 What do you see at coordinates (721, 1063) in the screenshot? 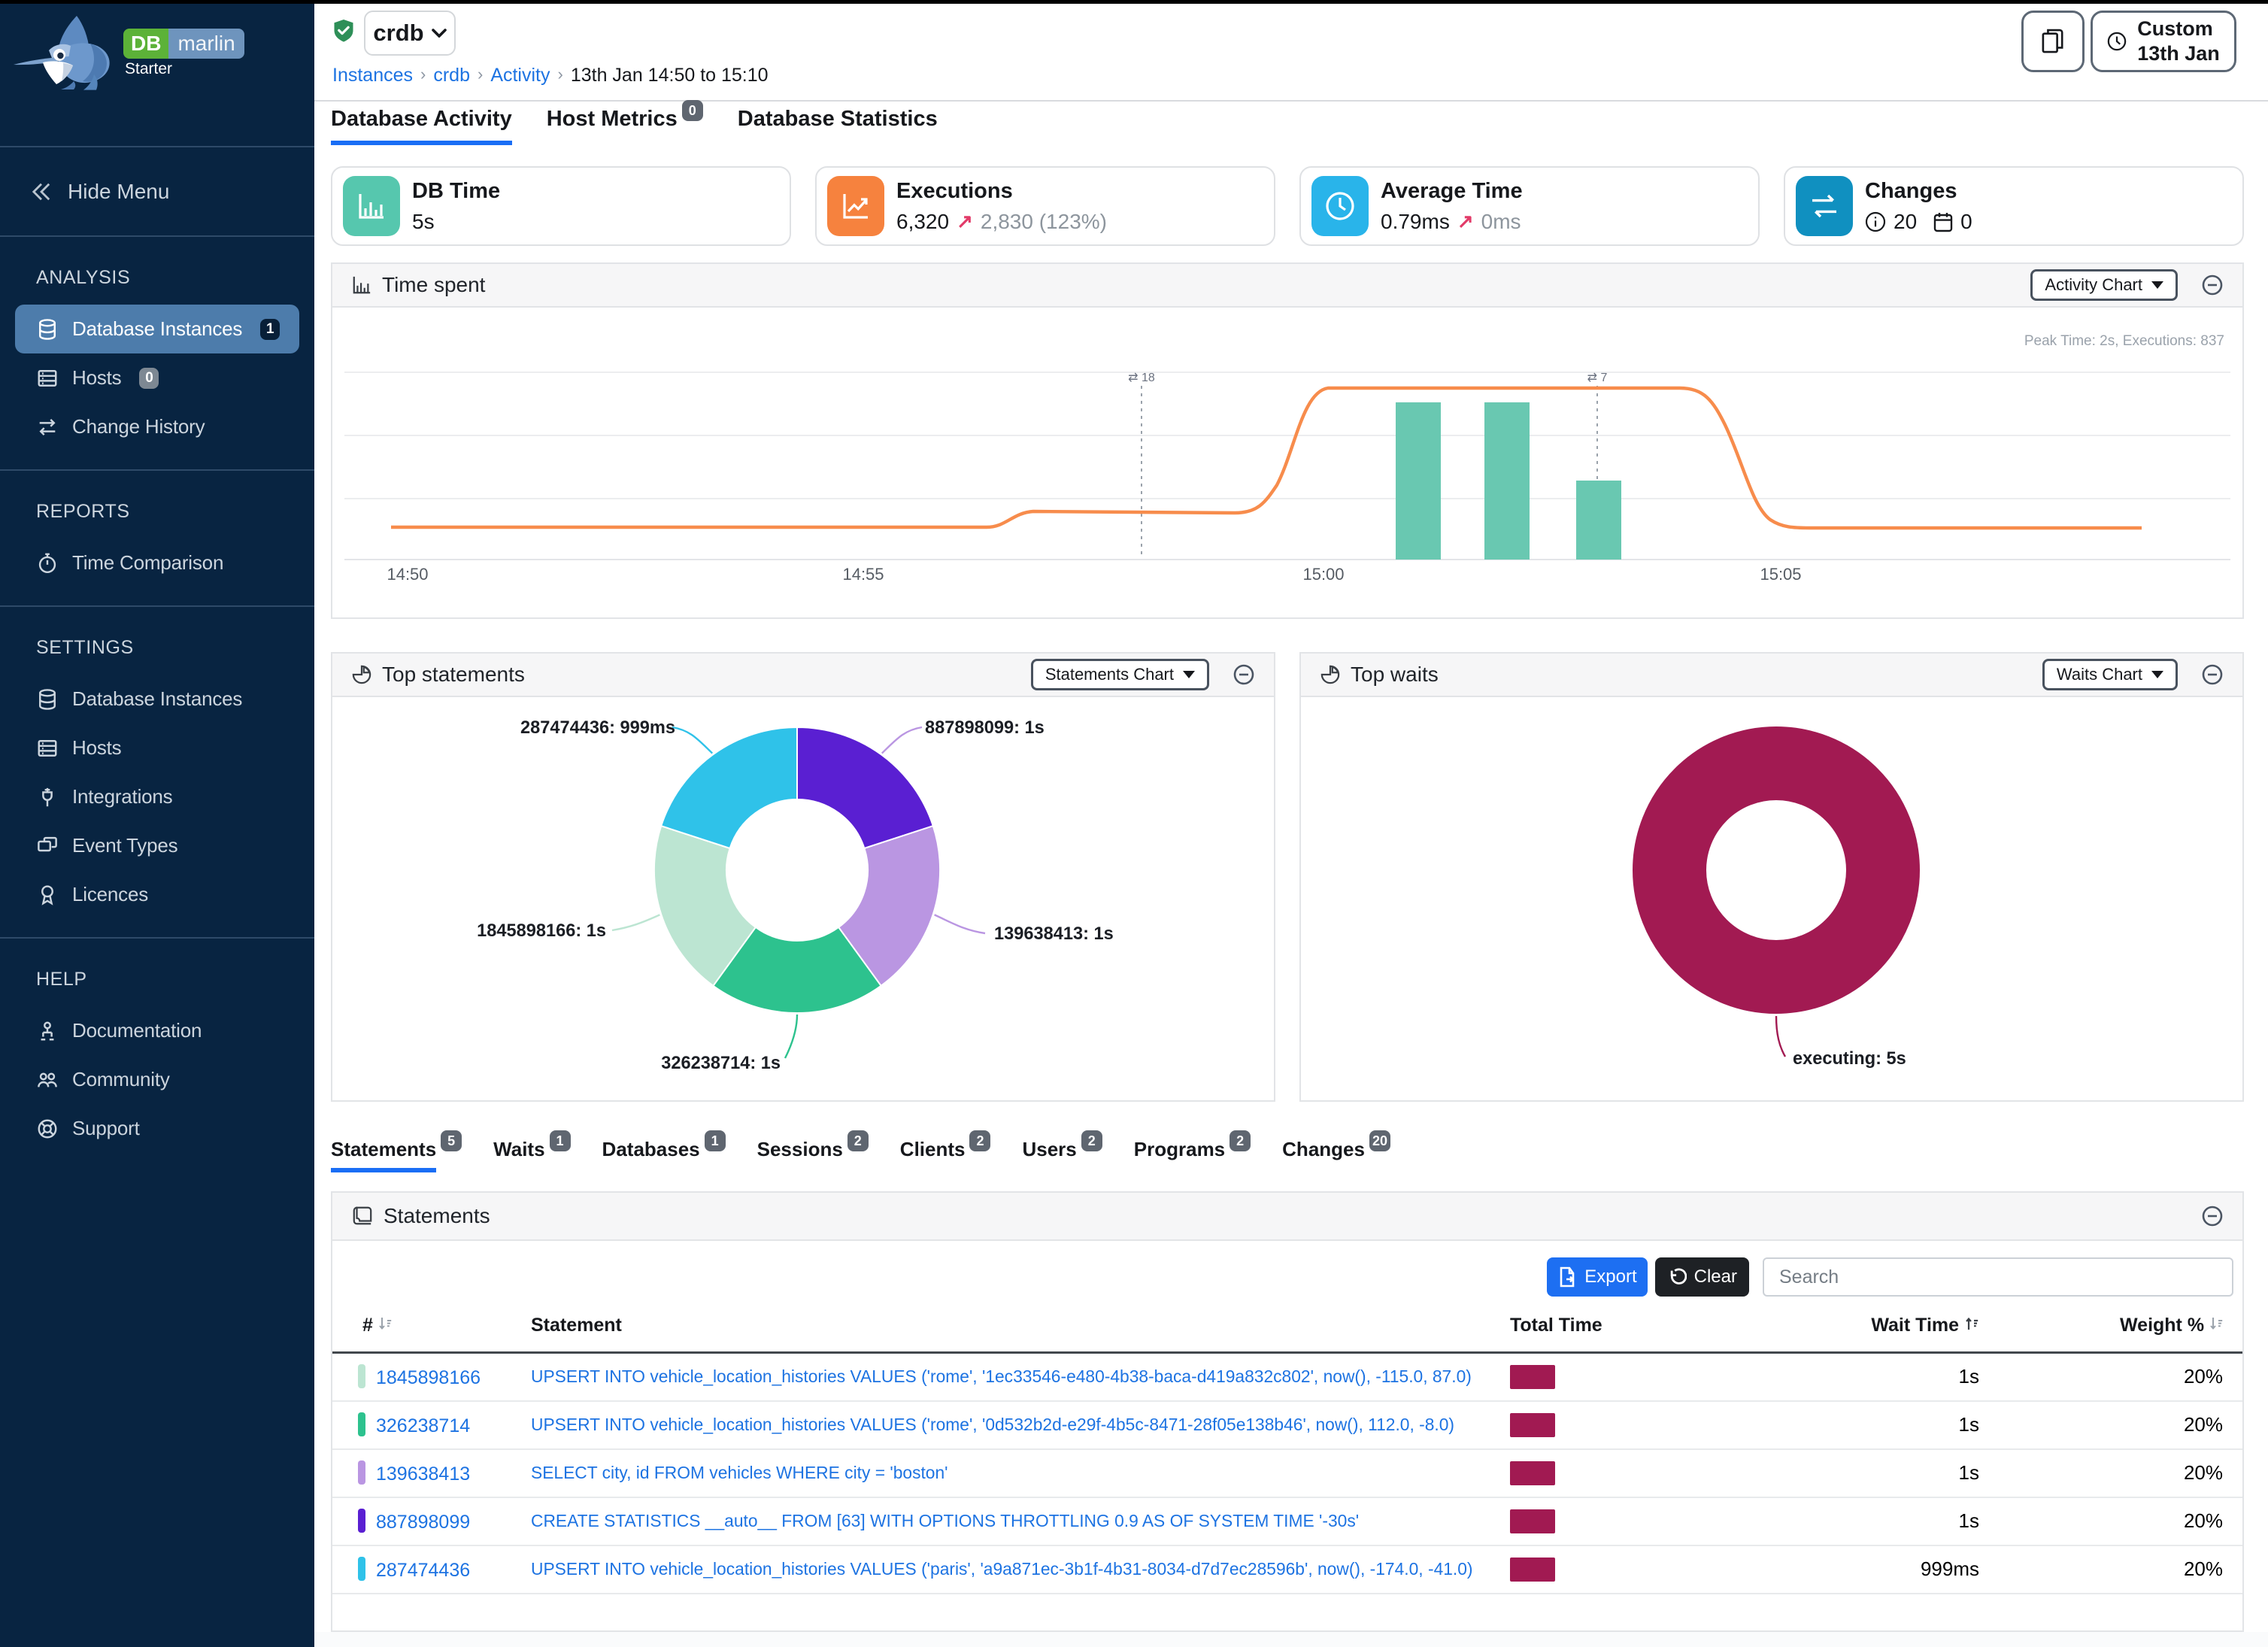
I see `svg-text: 326238714: 1s` at bounding box center [721, 1063].